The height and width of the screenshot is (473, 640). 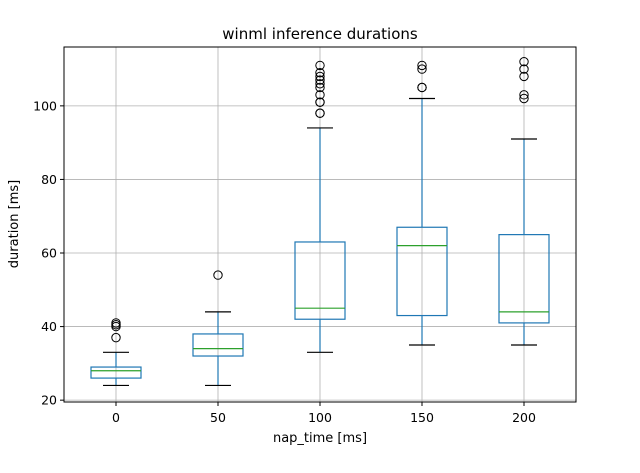 What do you see at coordinates (524, 417) in the screenshot?
I see `x-tick-label: 200` at bounding box center [524, 417].